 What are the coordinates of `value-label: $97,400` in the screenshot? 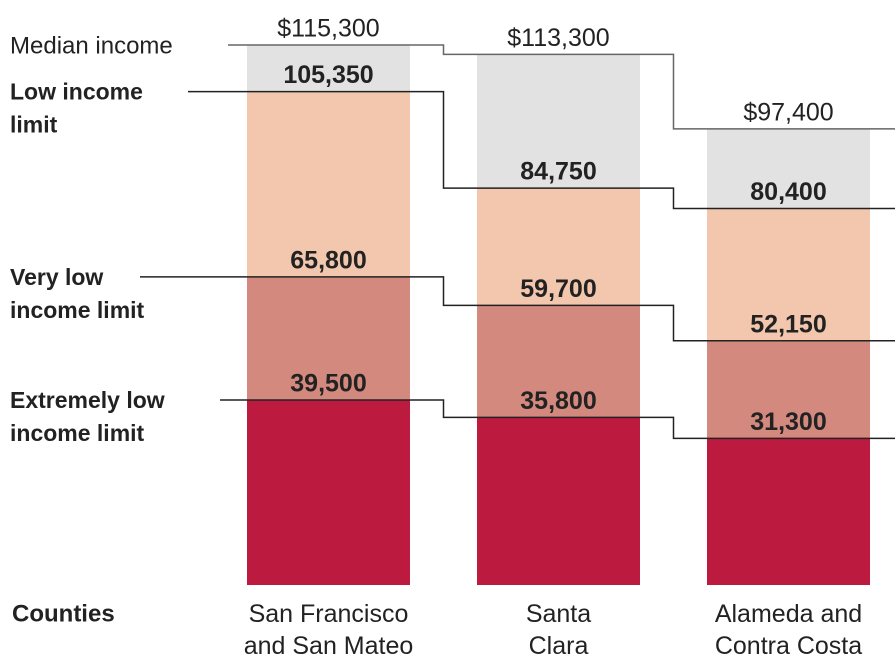 It's located at (788, 112).